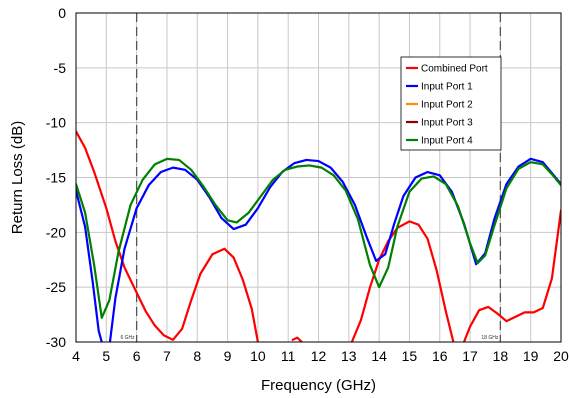 This screenshot has height=398, width=569. I want to click on x-tick-label: 6, so click(137, 356).